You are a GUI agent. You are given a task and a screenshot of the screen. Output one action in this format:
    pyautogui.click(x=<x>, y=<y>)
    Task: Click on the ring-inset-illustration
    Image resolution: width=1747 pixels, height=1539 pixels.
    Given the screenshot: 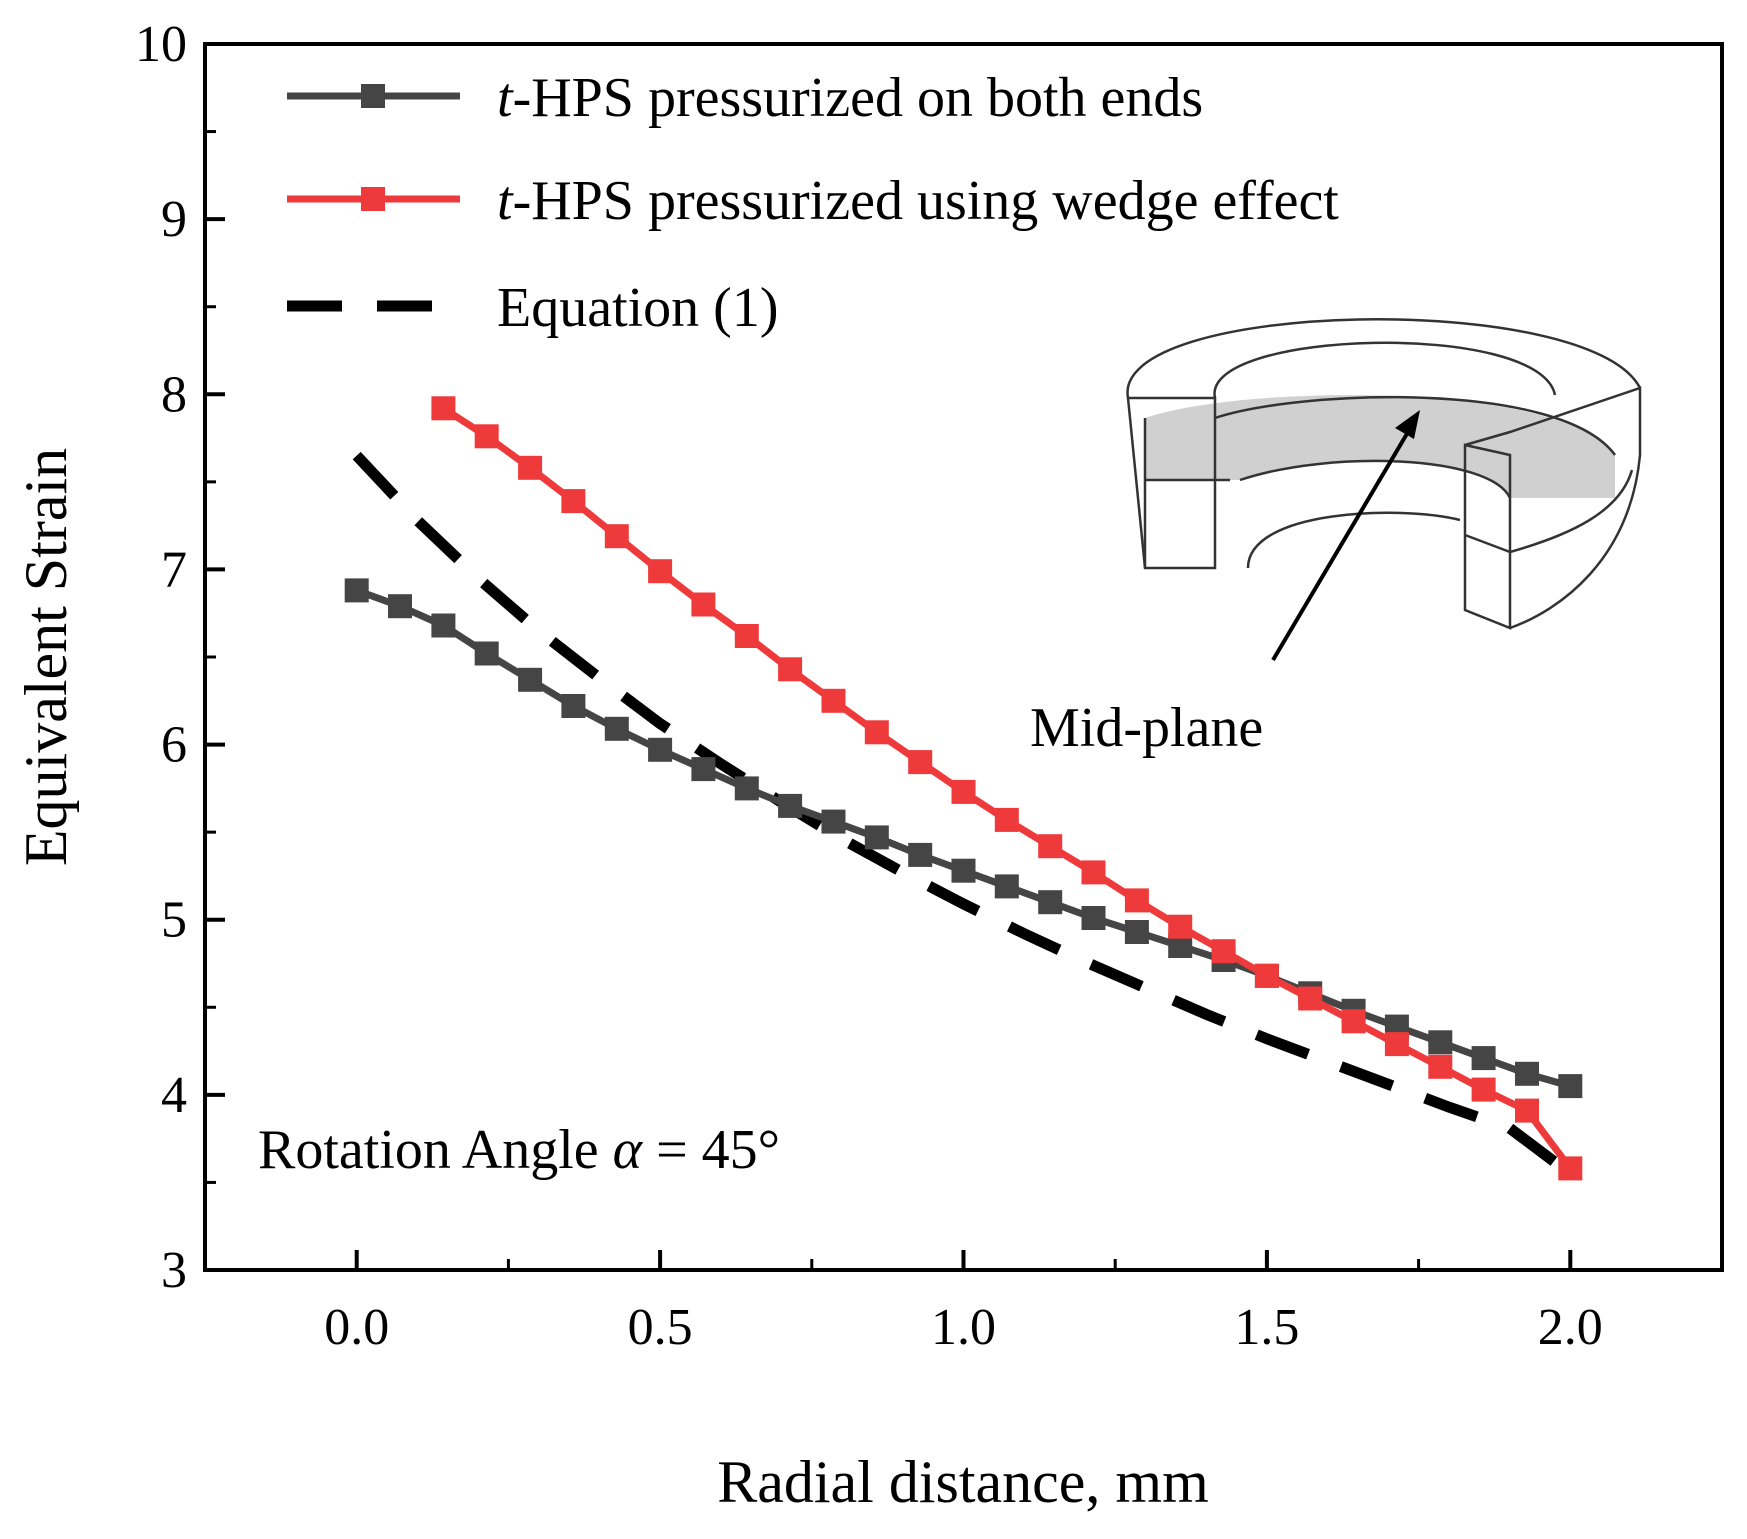 What is the action you would take?
    pyautogui.click(x=1384, y=474)
    